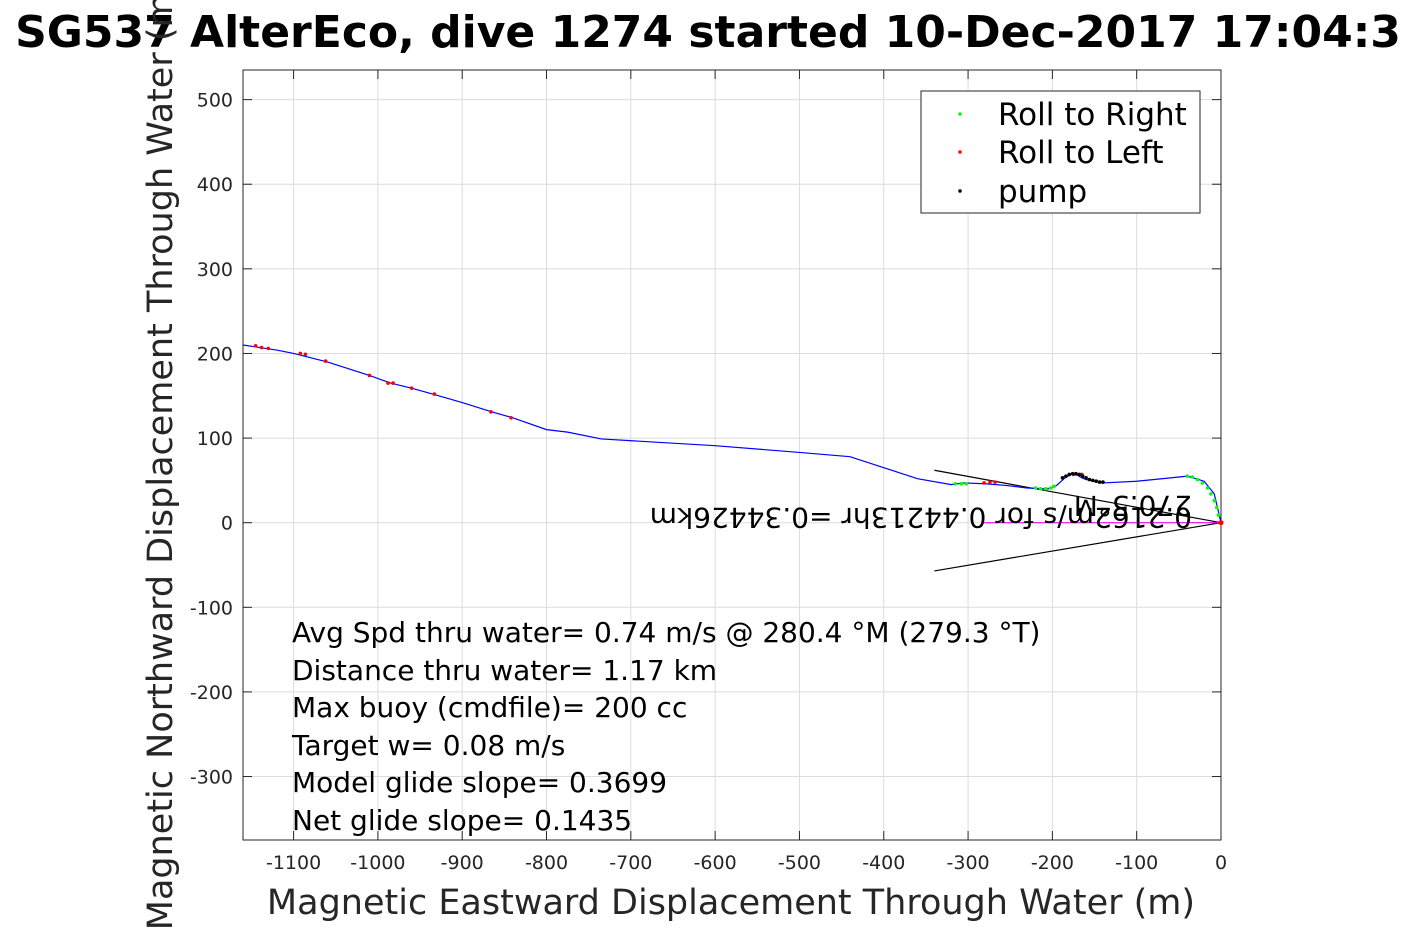  I want to click on dive-origin-point, so click(1221, 523).